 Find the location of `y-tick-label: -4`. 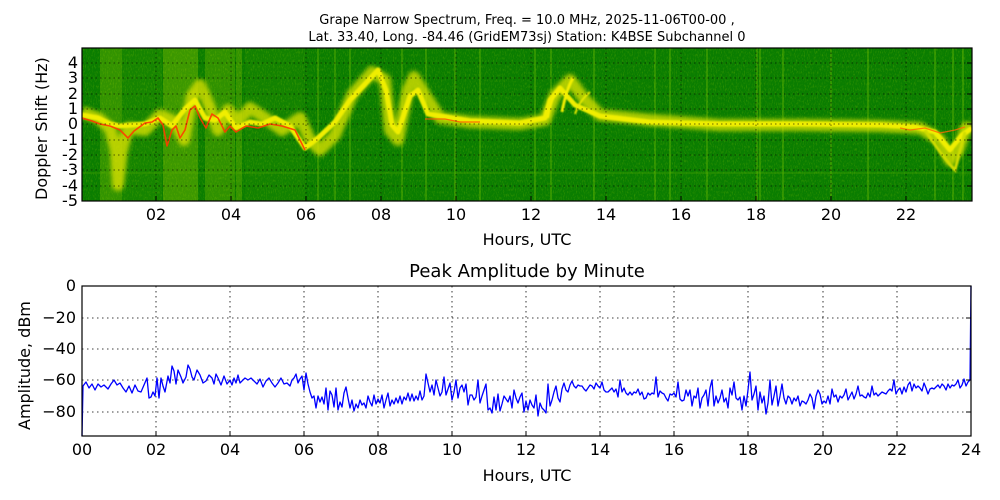

y-tick-label: -4 is located at coordinates (70, 185).